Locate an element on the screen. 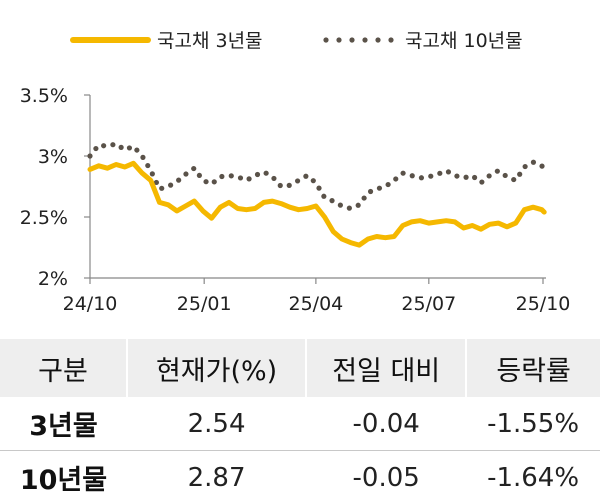  x-axis-ticks: 24/10 25/01 25/04 25/07 25/10 is located at coordinates (317, 296).